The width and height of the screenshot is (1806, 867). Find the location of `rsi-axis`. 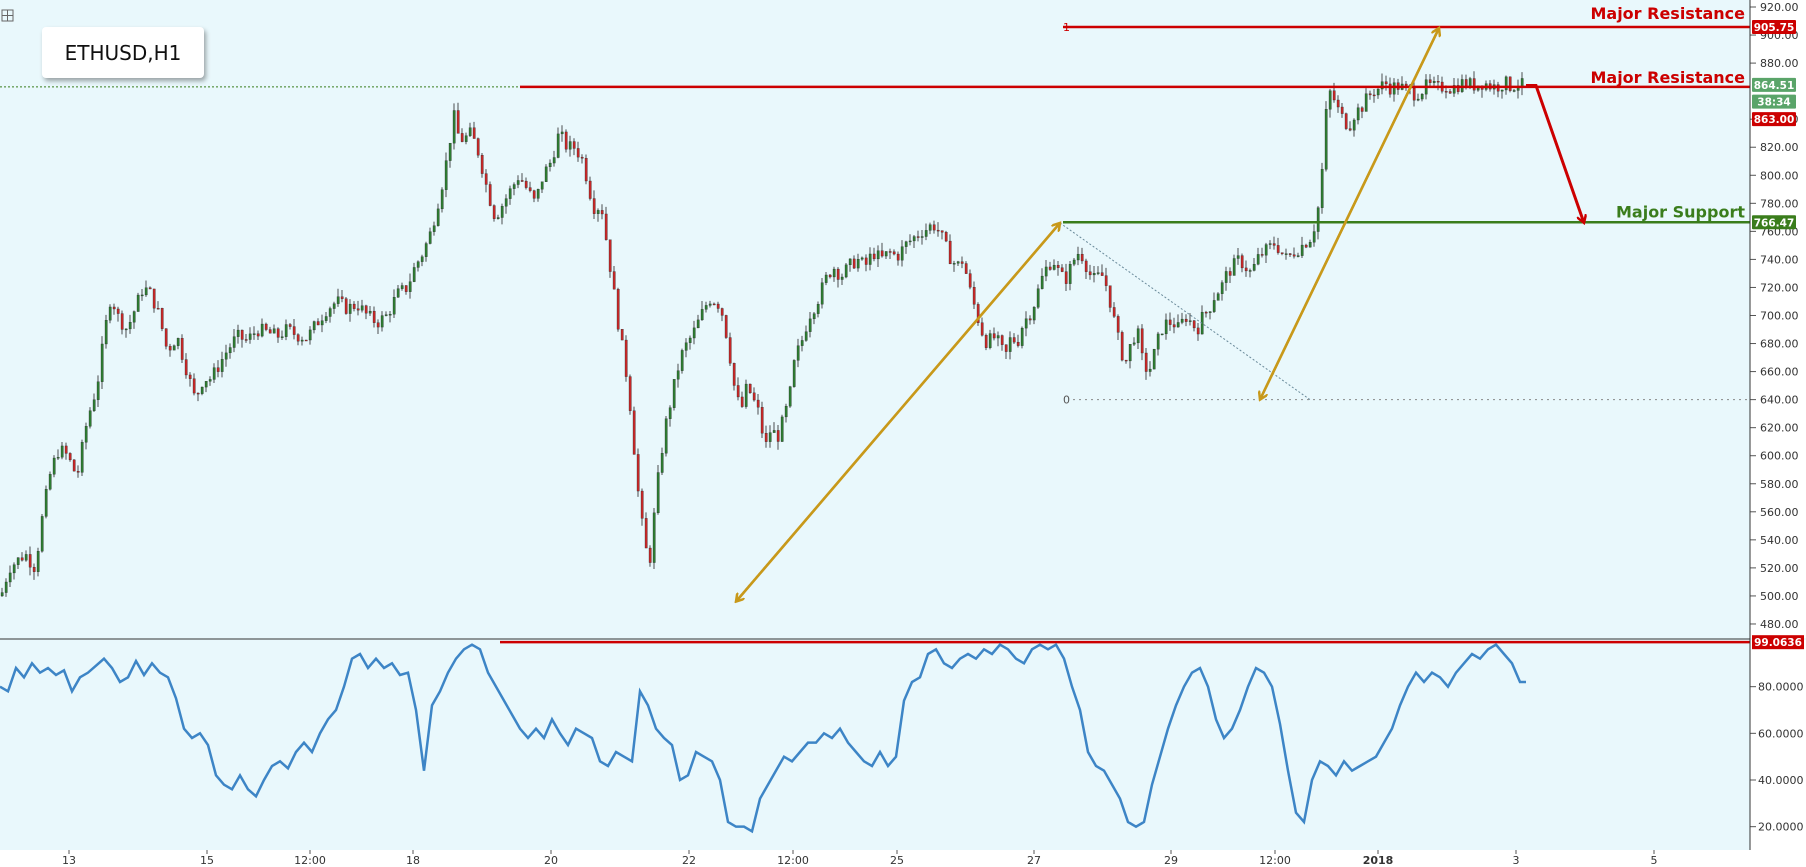

rsi-axis is located at coordinates (1778, 745).